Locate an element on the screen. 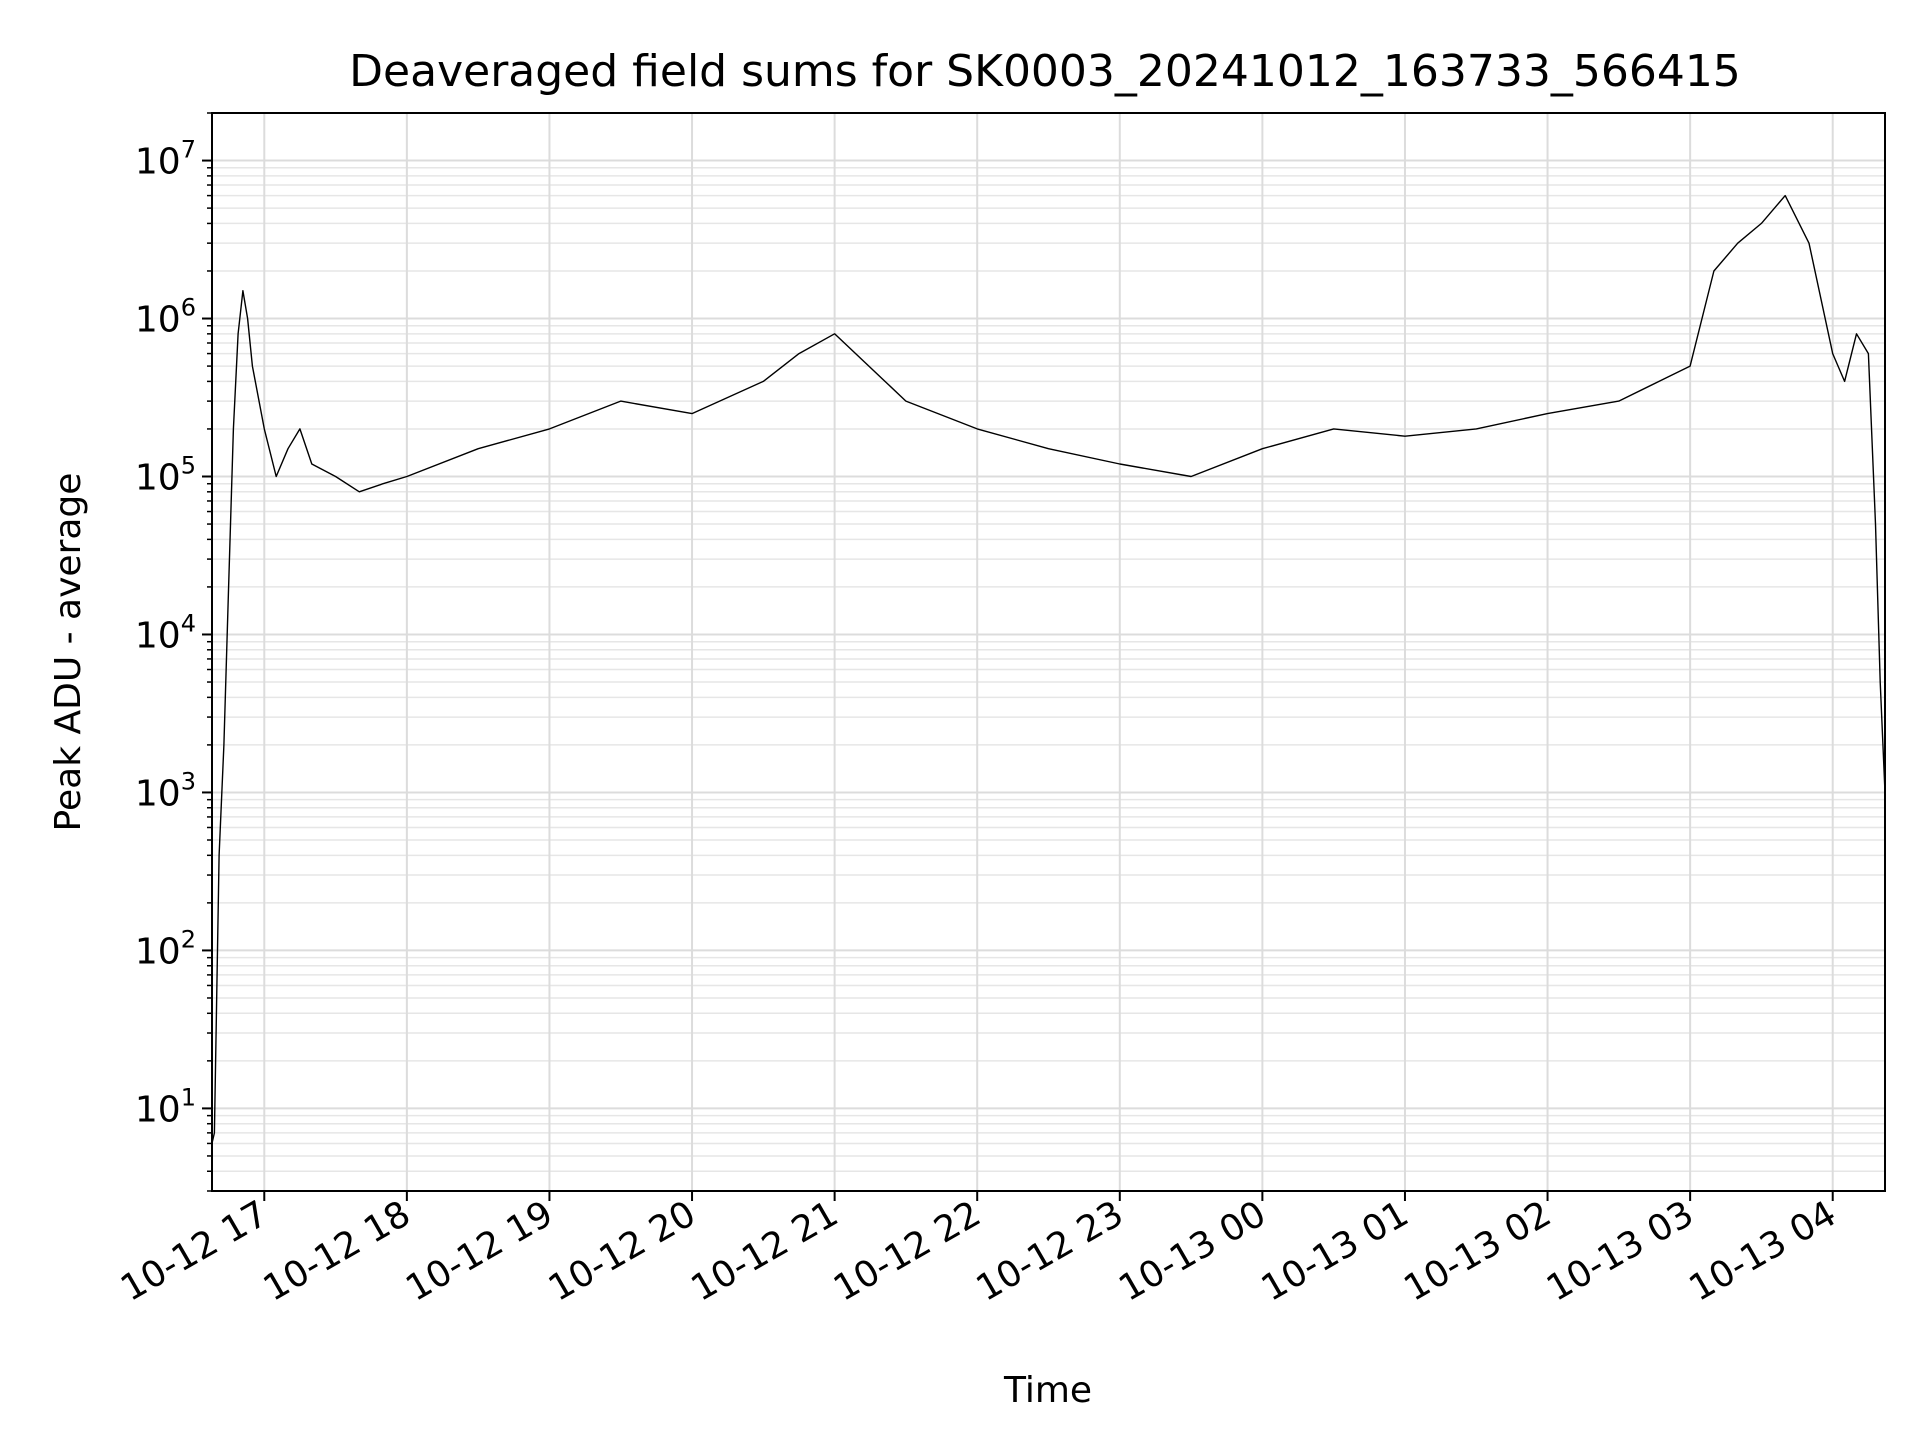  y-tick-label: 10⁶ is located at coordinates (165, 317).